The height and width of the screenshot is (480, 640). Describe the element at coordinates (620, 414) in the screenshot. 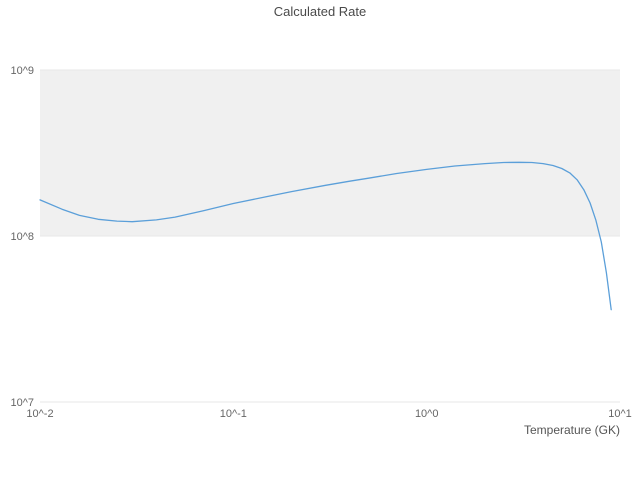

I see `x-tick-label: 10^1` at that location.